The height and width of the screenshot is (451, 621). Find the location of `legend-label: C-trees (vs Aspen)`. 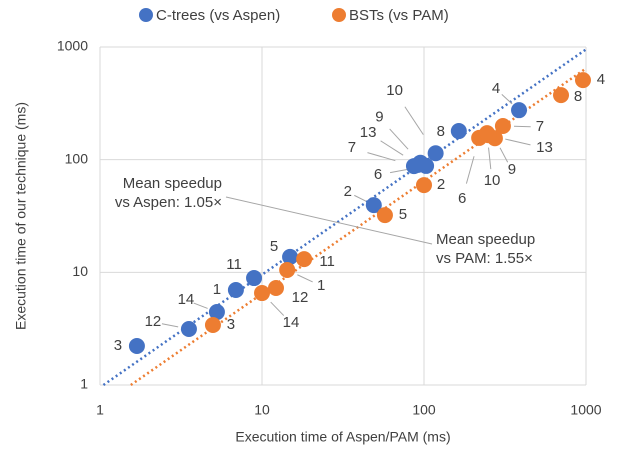

legend-label: C-trees (vs Aspen) is located at coordinates (218, 15).